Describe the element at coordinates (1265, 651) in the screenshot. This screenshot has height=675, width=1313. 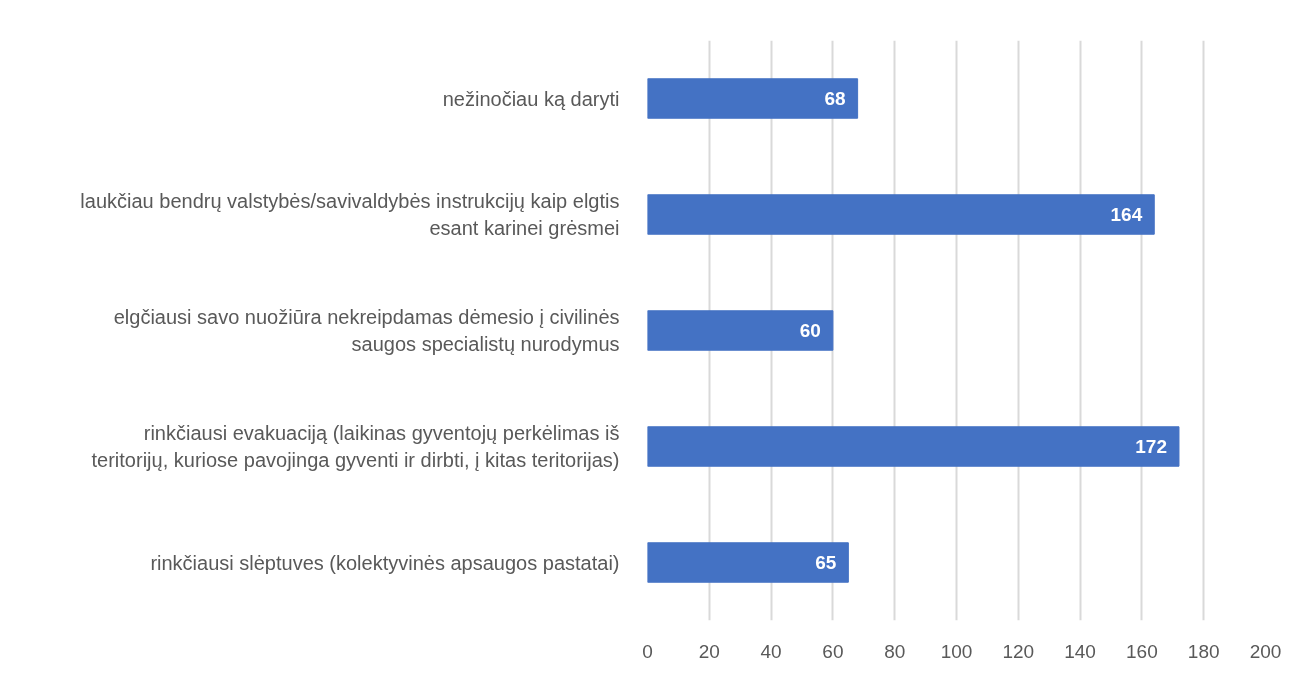
I see `x-tick-label: 200` at that location.